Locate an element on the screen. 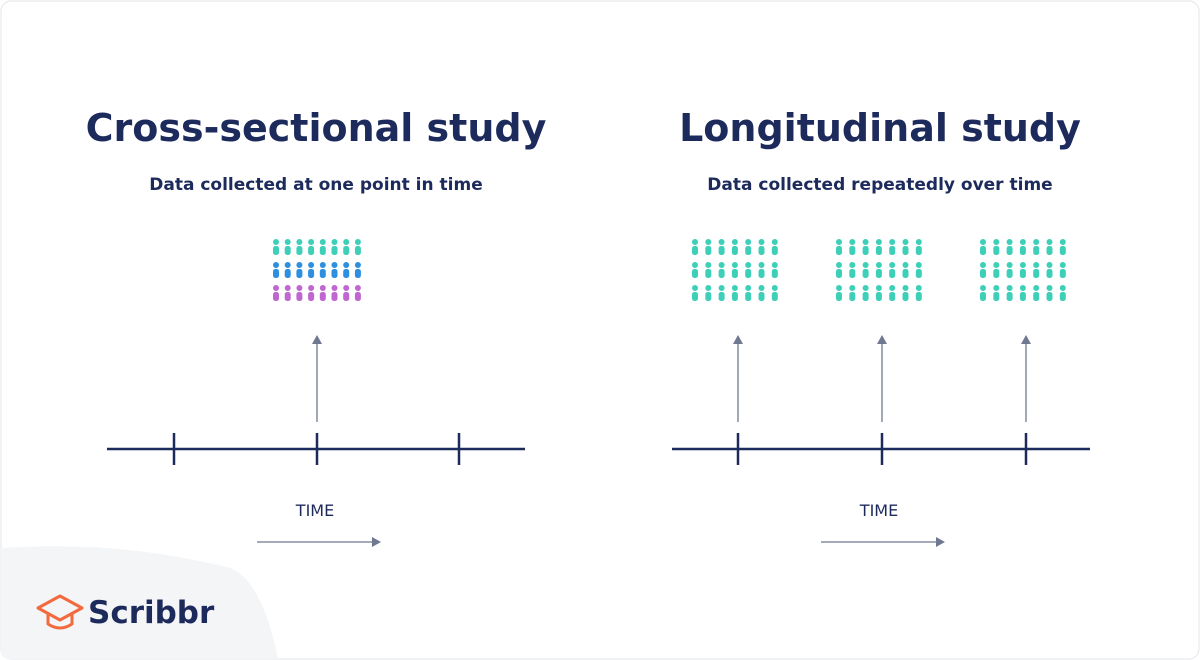 Image resolution: width=1200 pixels, height=660 pixels. brand-name: Scribbr is located at coordinates (151, 613).